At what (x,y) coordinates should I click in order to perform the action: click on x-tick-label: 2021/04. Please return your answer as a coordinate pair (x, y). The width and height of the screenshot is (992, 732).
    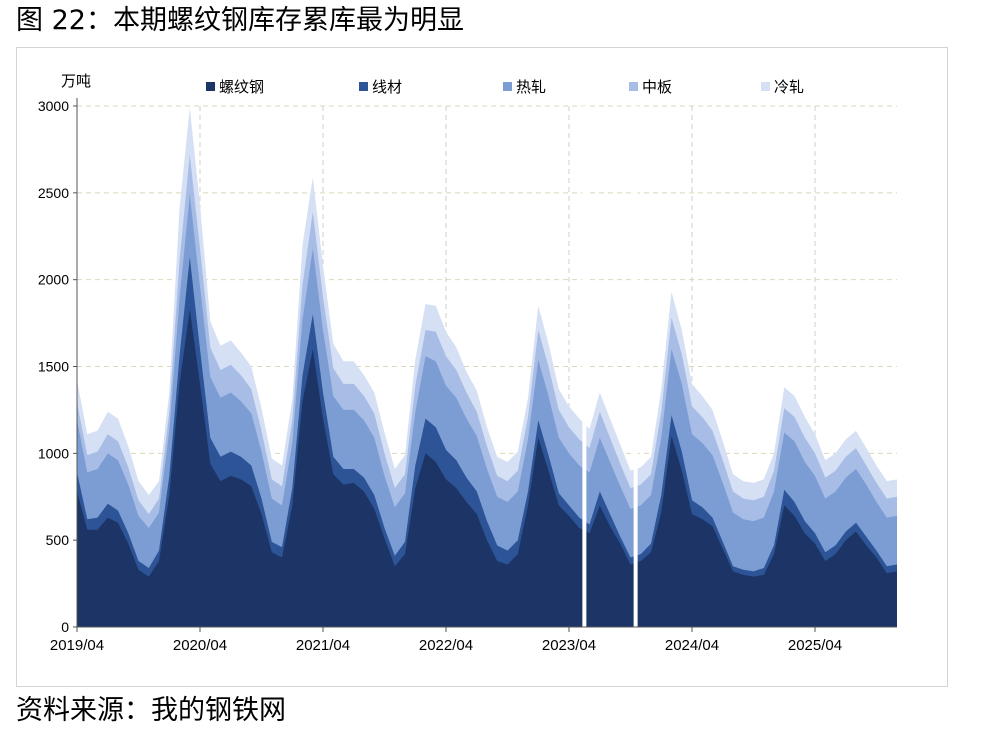
    Looking at the image, I should click on (323, 645).